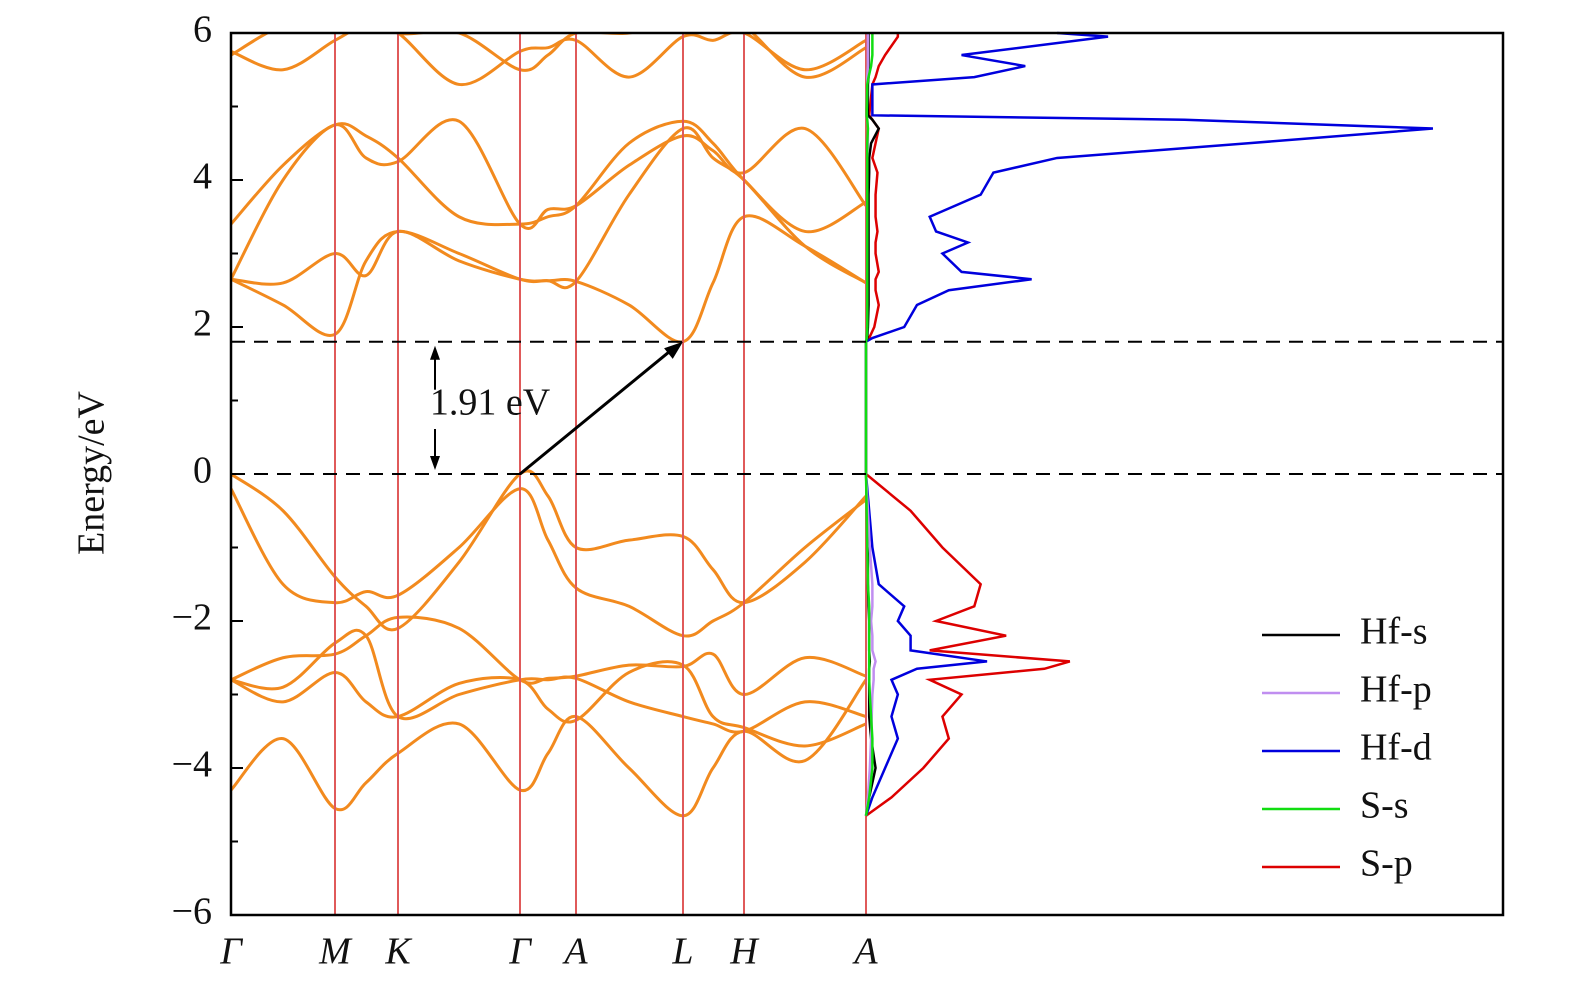  Describe the element at coordinates (744, 952) in the screenshot. I see `x-tick-label: H` at that location.